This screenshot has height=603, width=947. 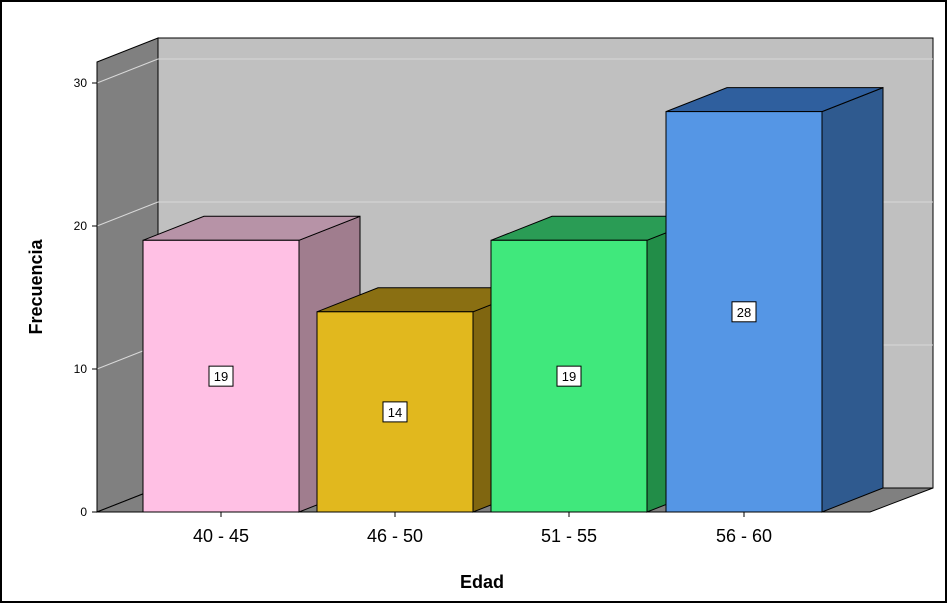 I want to click on y-tick-label: 20, so click(x=81, y=226).